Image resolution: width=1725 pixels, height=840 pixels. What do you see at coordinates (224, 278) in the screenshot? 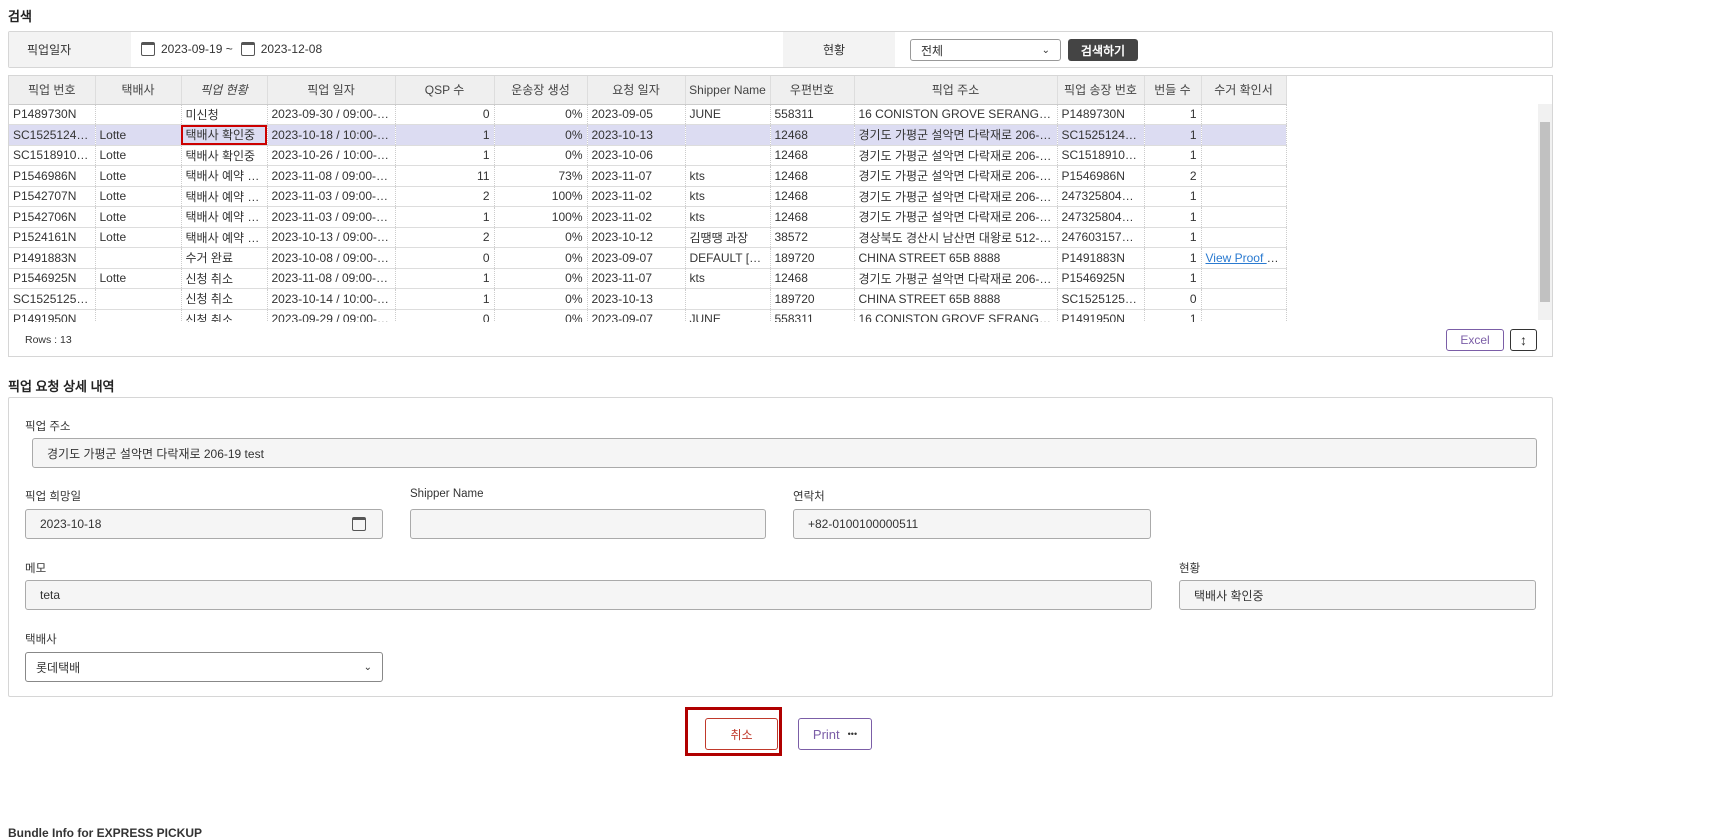
I see `table-cell: 신청 취소` at bounding box center [224, 278].